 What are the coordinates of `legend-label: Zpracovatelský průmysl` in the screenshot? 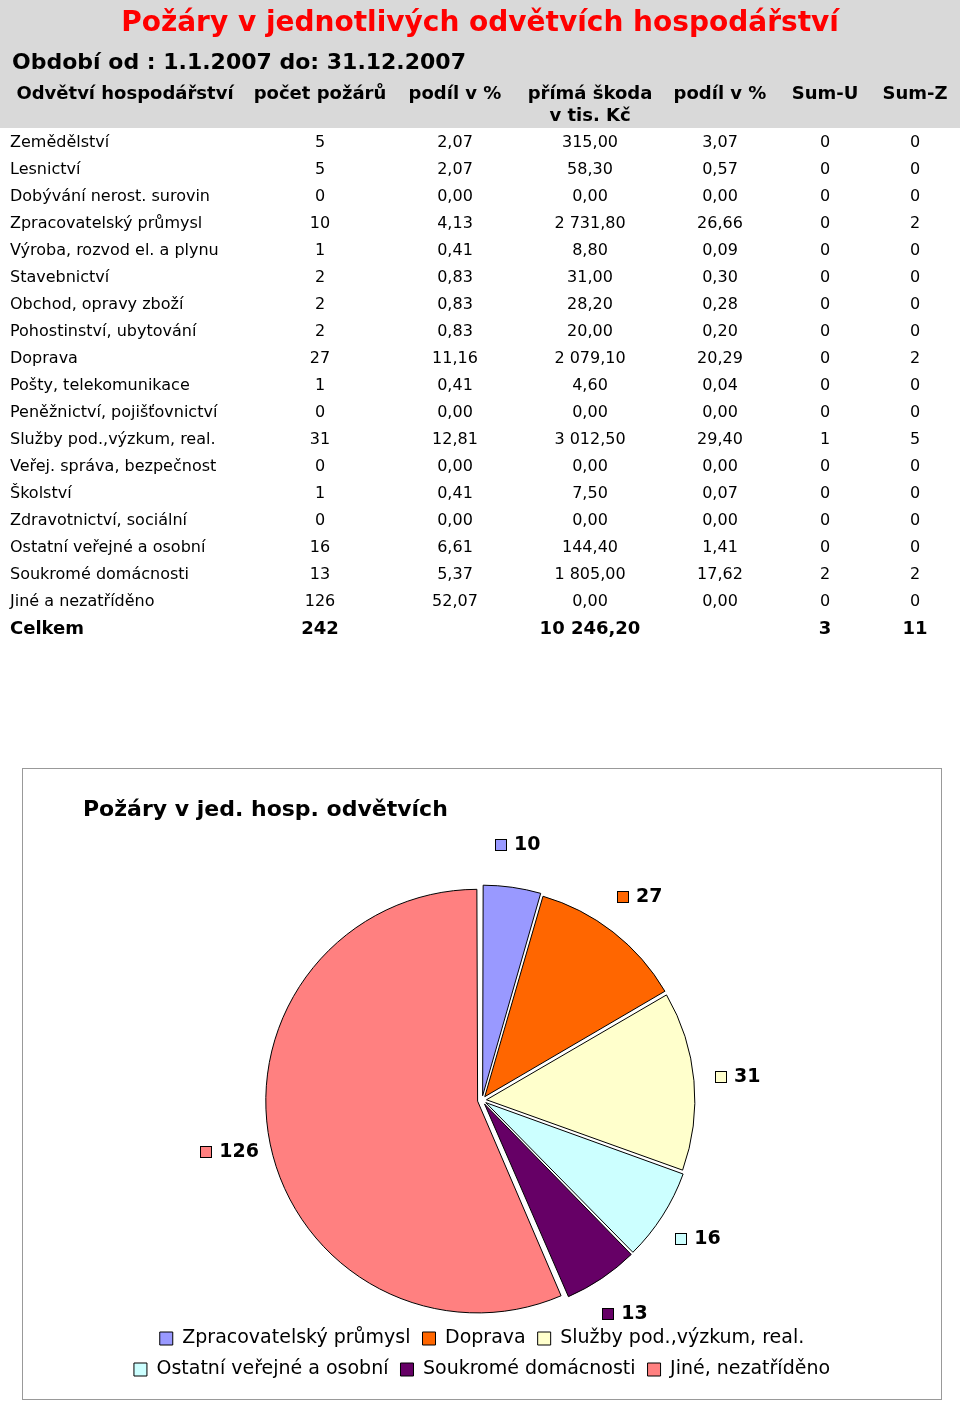 It's located at (296, 1336).